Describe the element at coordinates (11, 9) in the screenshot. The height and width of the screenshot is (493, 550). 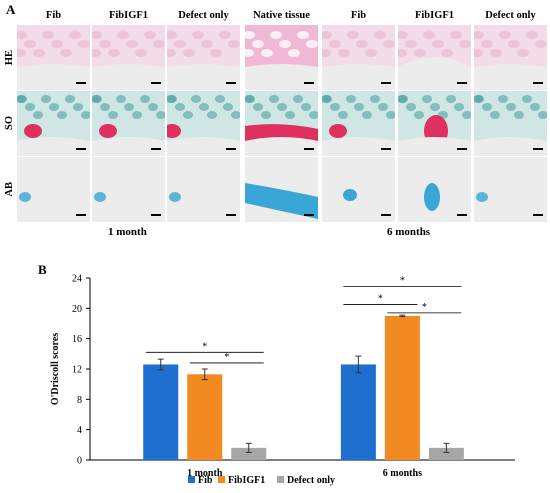
I see `panel-a-label: A` at that location.